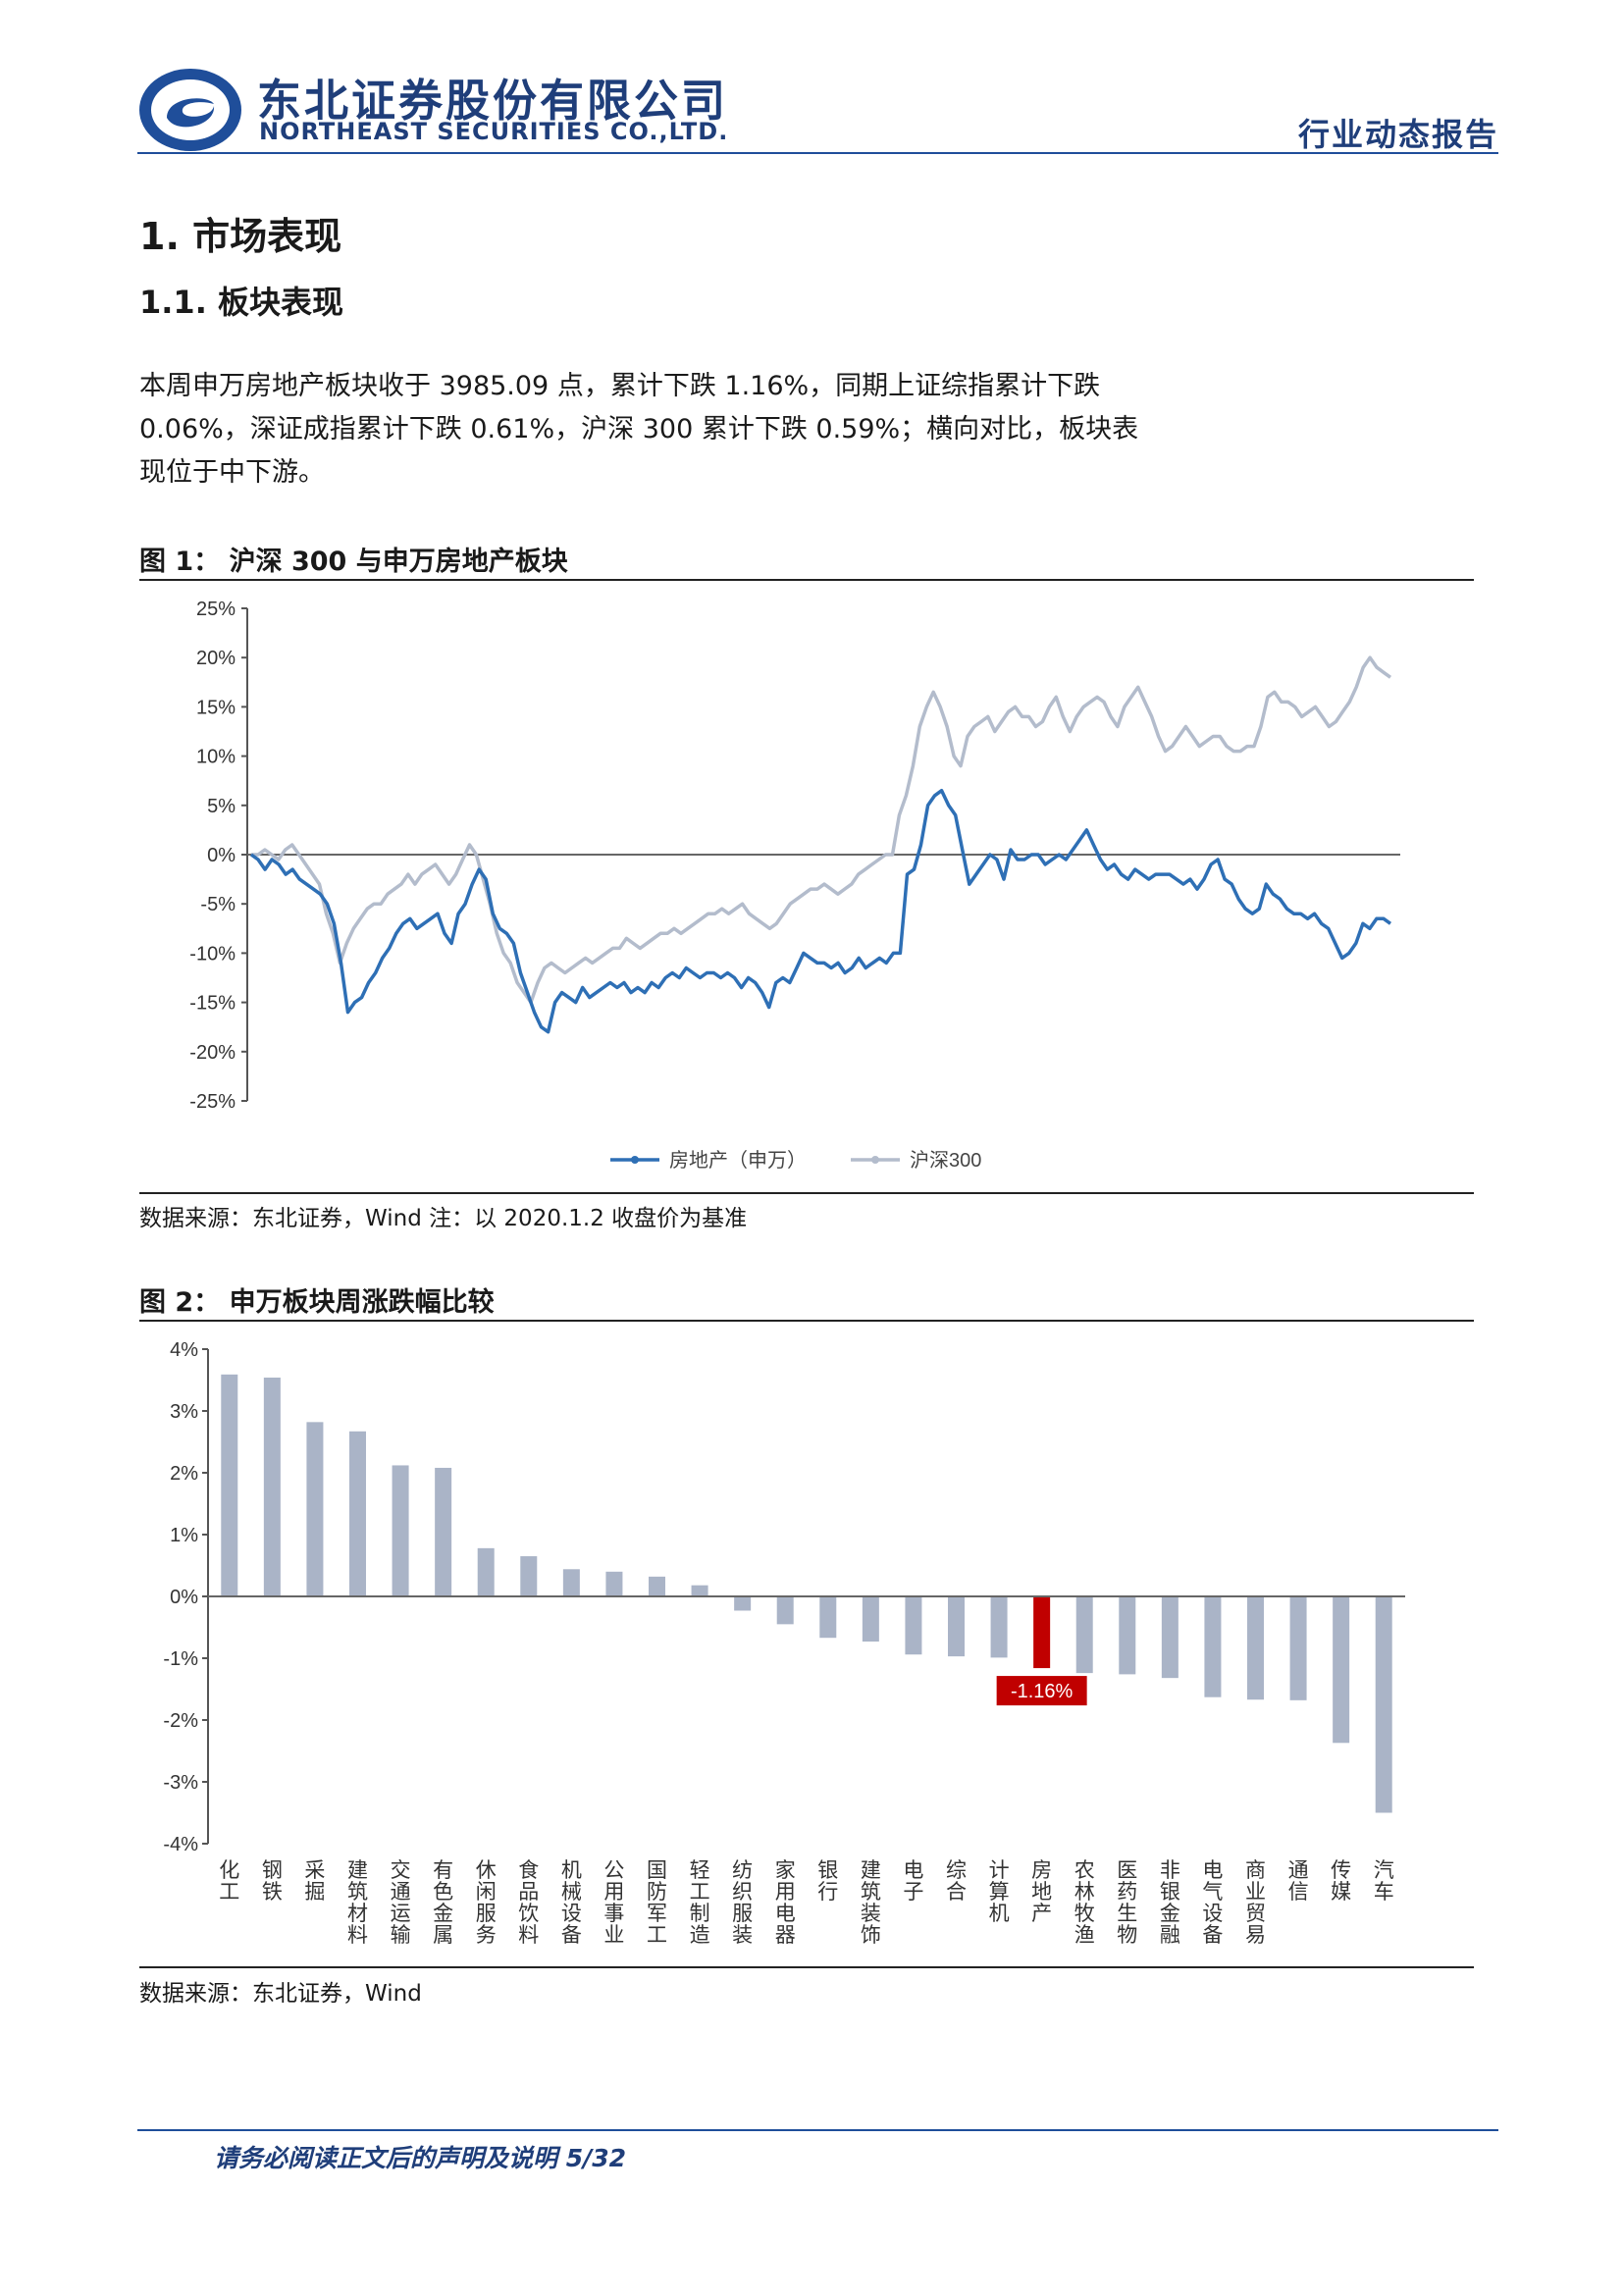  What do you see at coordinates (493, 101) in the screenshot?
I see `company-name-cn: 东北证券股份有限公司` at bounding box center [493, 101].